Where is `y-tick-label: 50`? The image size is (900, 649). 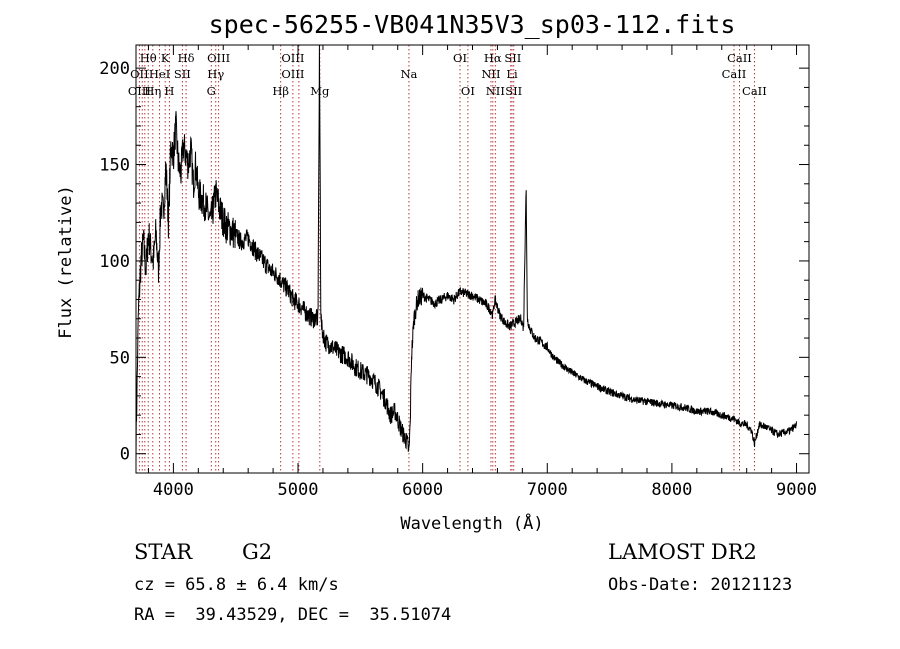 y-tick-label: 50 is located at coordinates (120, 358).